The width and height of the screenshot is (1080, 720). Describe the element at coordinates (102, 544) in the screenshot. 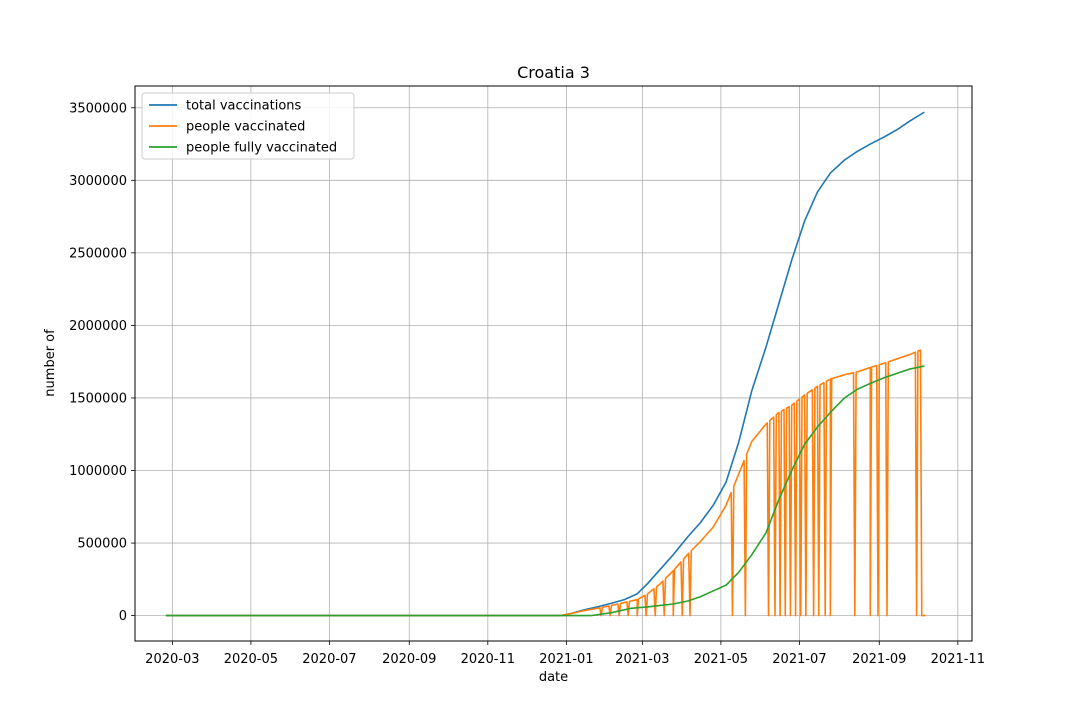

I see `y-tick-label: 500000` at that location.